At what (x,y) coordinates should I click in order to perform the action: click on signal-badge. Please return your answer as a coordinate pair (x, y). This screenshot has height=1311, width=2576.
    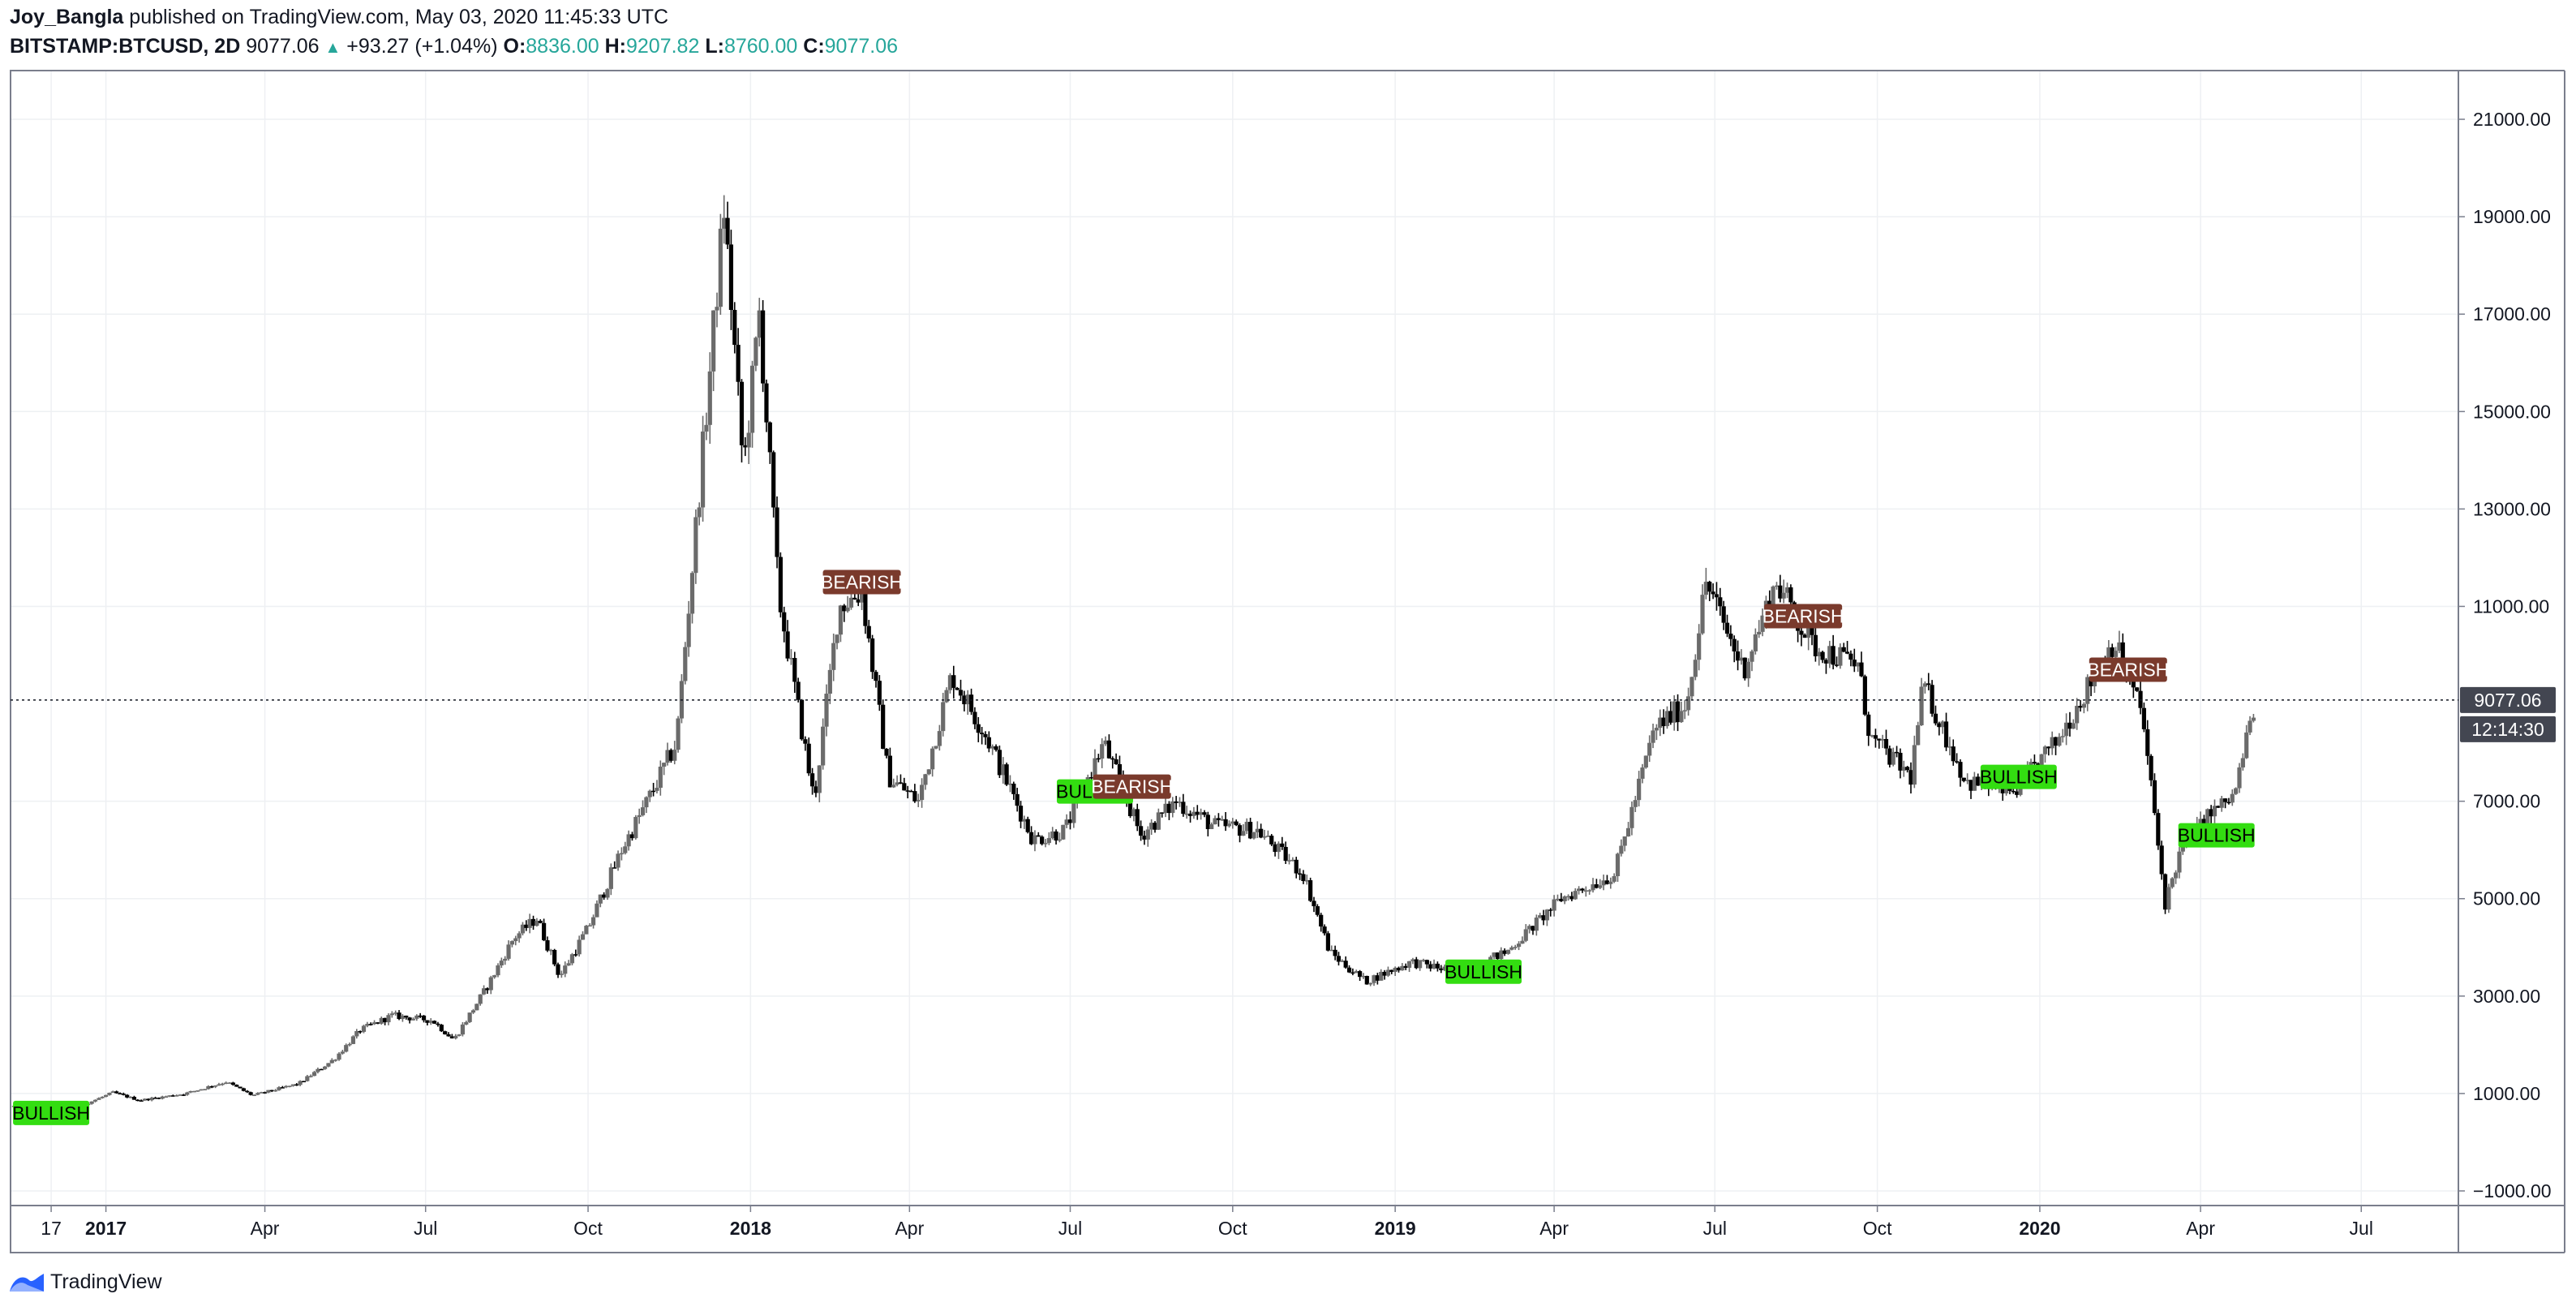
    Looking at the image, I should click on (861, 582).